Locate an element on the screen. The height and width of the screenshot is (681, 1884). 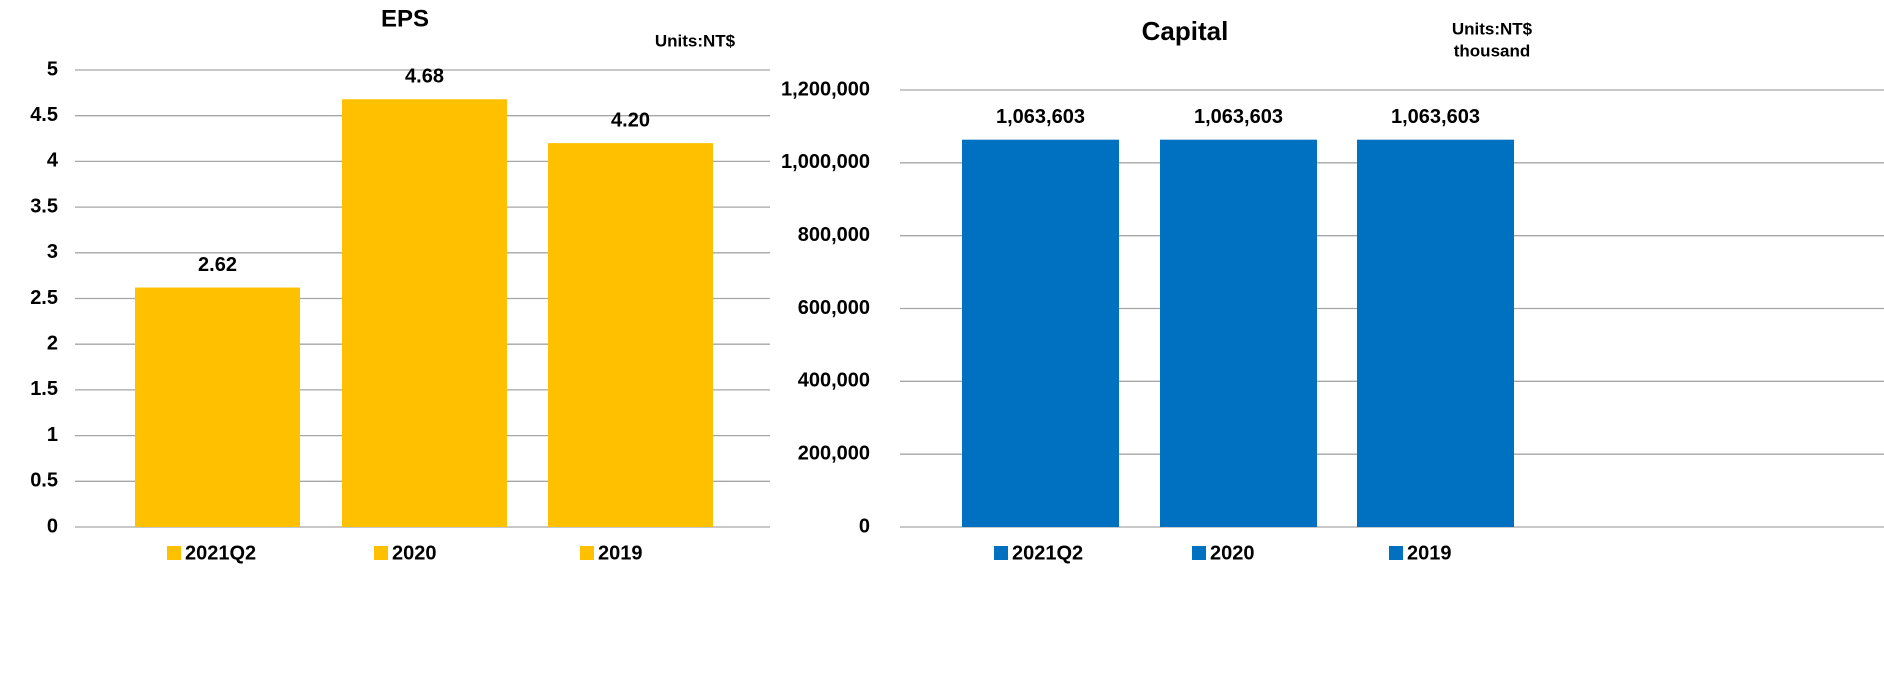
y-tick-label: 200,000 is located at coordinates (834, 453).